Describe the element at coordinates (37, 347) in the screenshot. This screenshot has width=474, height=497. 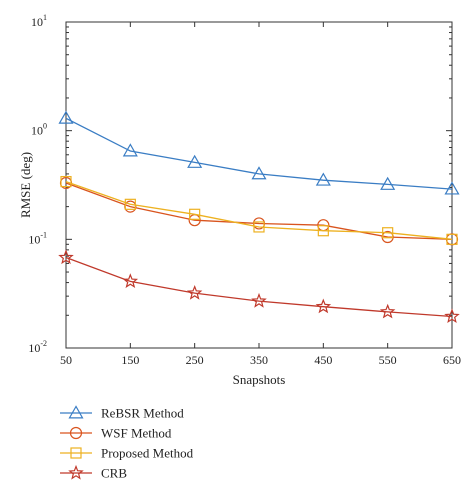
I see `y-tick-label: 10⁻²` at that location.